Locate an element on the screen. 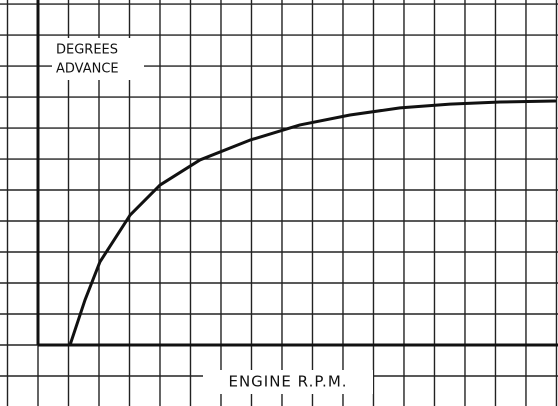  x-axis-label: ENGINE R.P.M. is located at coordinates (287, 382).